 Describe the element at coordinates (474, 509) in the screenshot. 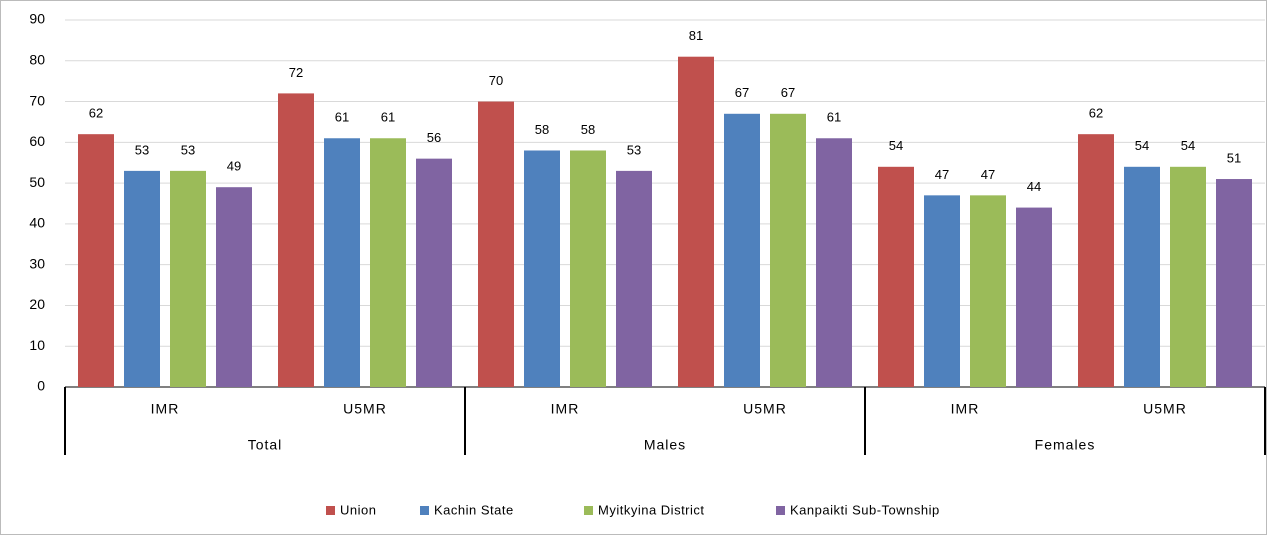

I see `legend-label: Kachin State` at that location.